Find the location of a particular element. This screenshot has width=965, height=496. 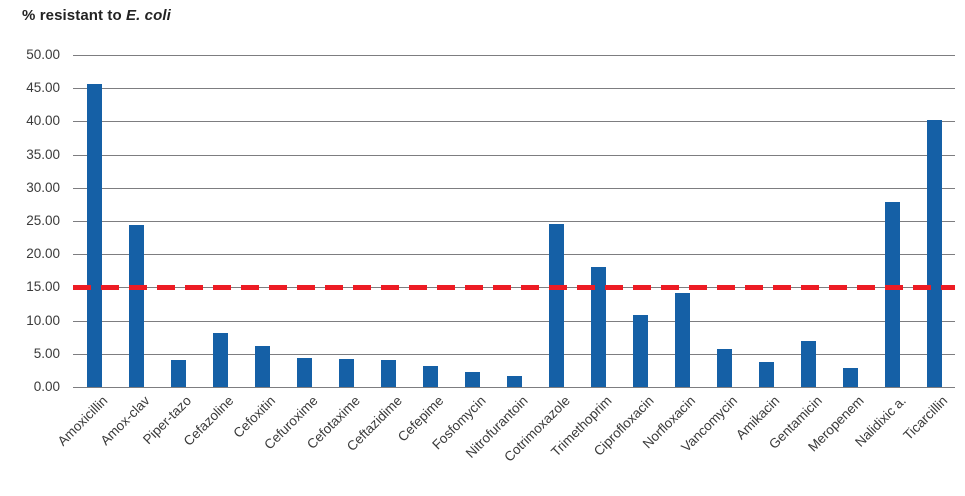

y-axis-tick-label: 45.00 is located at coordinates (43, 88).